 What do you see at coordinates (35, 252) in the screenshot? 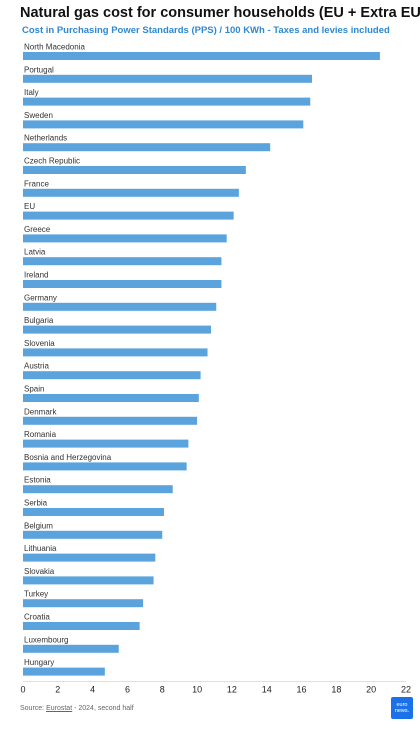
I see `category-label: Latvia` at bounding box center [35, 252].